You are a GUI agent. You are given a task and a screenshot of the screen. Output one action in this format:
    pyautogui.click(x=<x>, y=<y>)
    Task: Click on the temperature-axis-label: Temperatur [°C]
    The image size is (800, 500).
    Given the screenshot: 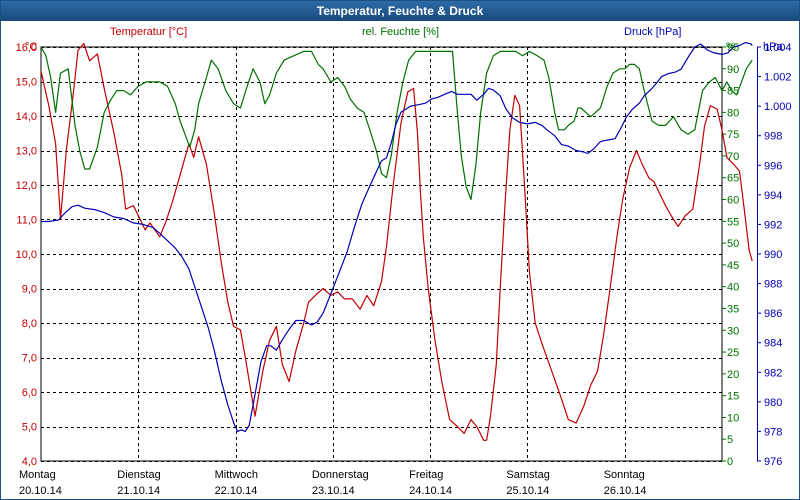 What is the action you would take?
    pyautogui.click(x=148, y=32)
    